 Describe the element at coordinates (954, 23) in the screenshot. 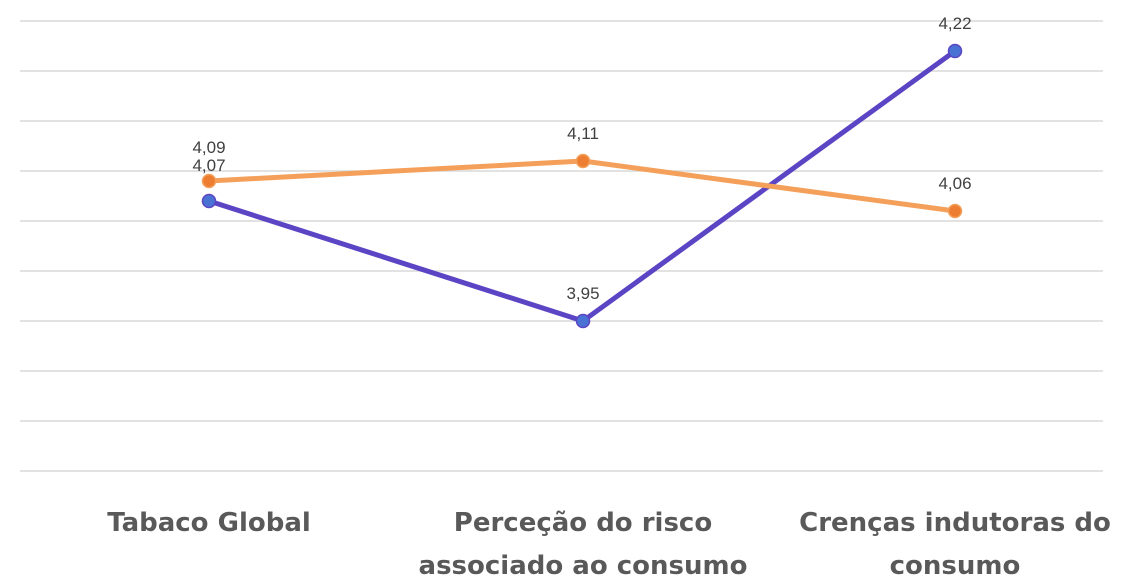

I see `data-label-s1-3: 4,22` at that location.